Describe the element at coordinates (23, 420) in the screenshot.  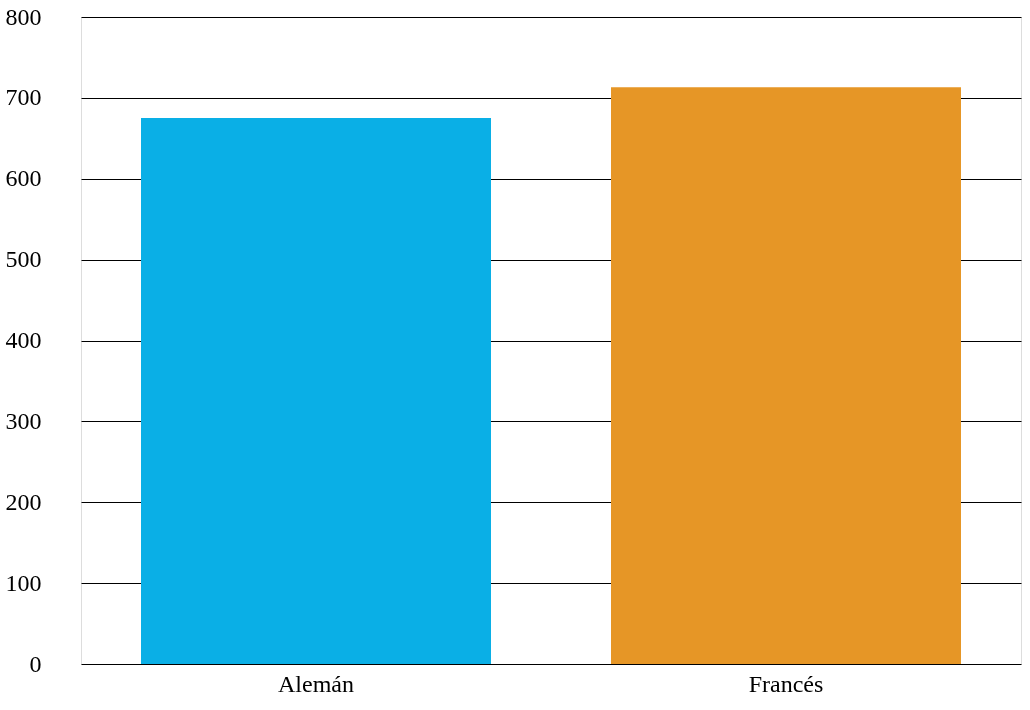
I see `y-tick-label: 300` at that location.